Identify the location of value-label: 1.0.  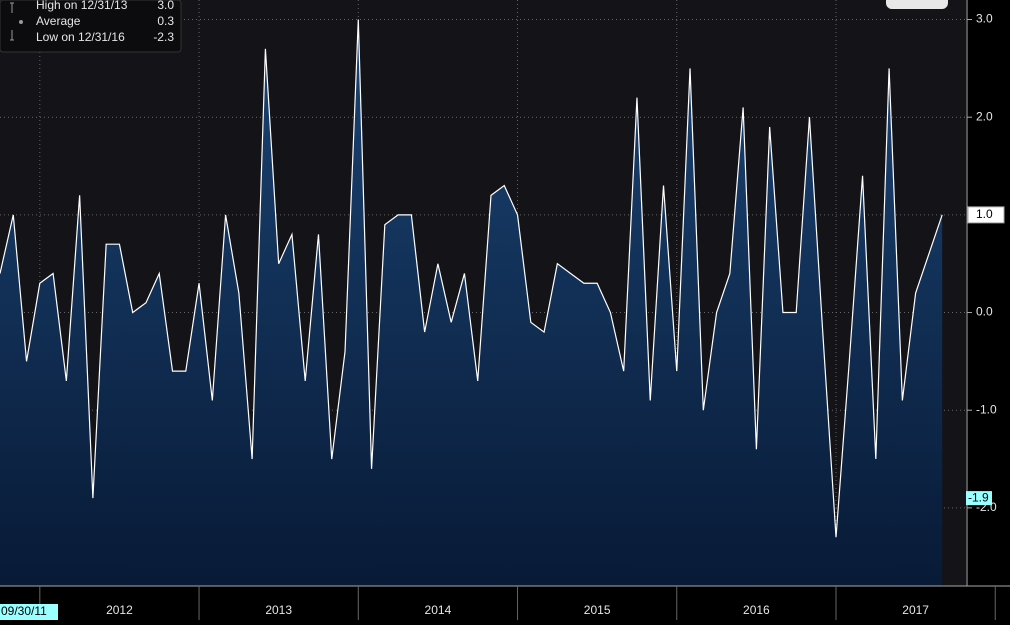
(984, 214).